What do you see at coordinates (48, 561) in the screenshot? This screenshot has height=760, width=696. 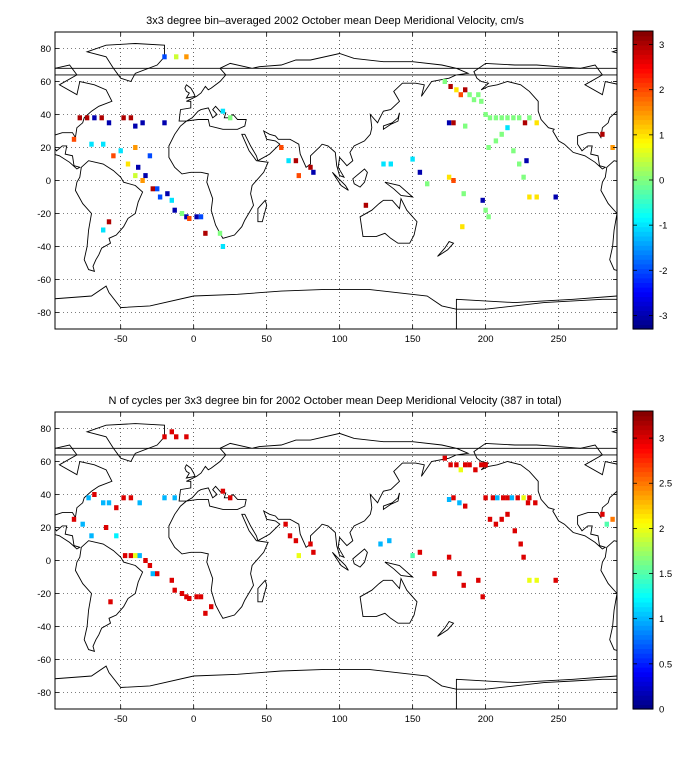 I see `y-tick-label: 0` at bounding box center [48, 561].